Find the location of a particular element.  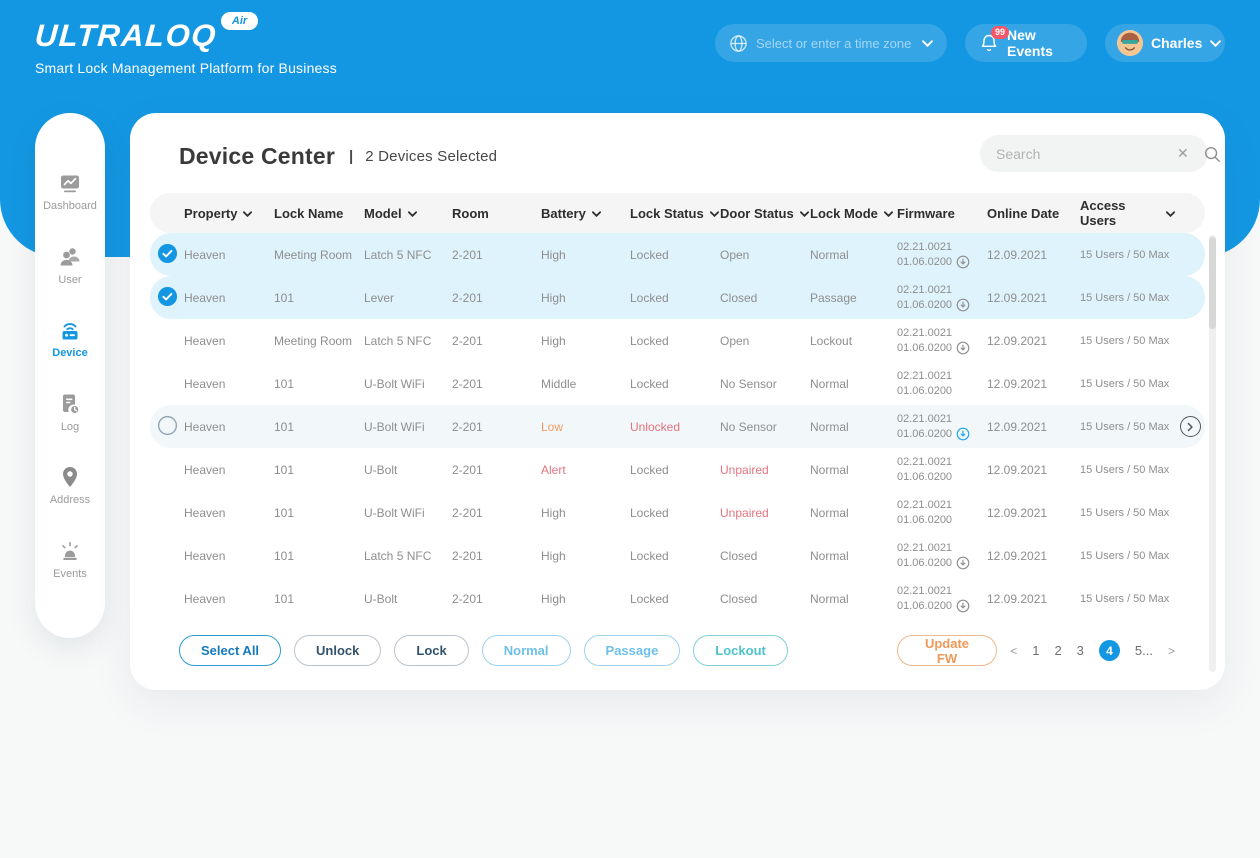

cell-battery: Middle is located at coordinates (559, 383).